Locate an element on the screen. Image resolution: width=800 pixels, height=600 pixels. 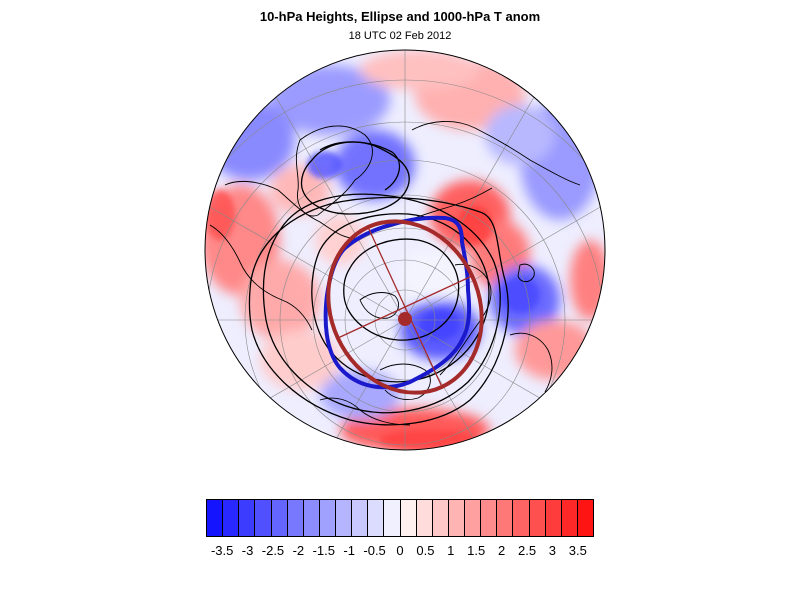
colorbar-tick-label: -0.5 is located at coordinates (374, 550).